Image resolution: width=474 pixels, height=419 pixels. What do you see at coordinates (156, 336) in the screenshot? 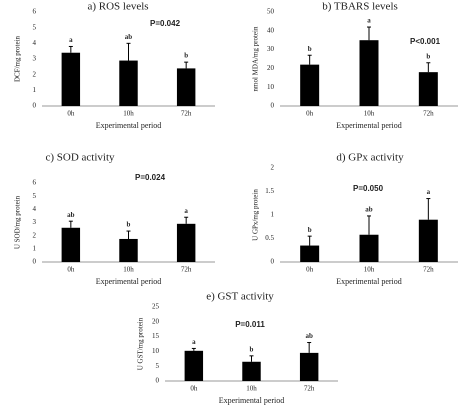
I see `y-tick-label: 15` at bounding box center [156, 336].